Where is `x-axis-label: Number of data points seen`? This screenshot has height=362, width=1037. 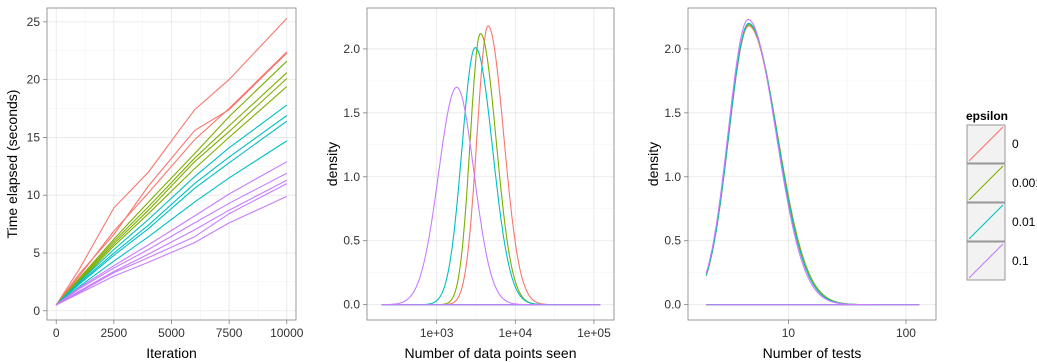
x-axis-label: Number of data points seen is located at coordinates (491, 353).